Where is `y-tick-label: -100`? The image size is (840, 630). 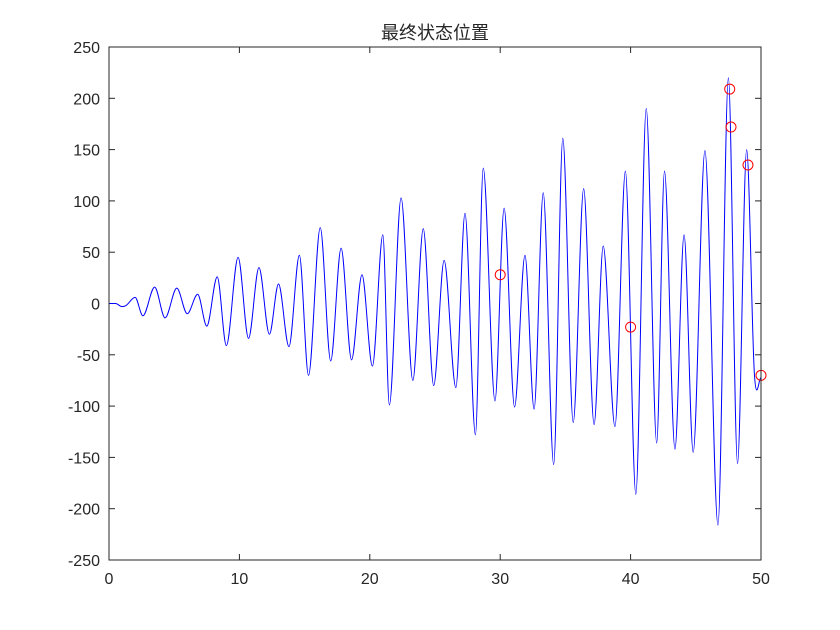
y-tick-label: -100 is located at coordinates (84, 407).